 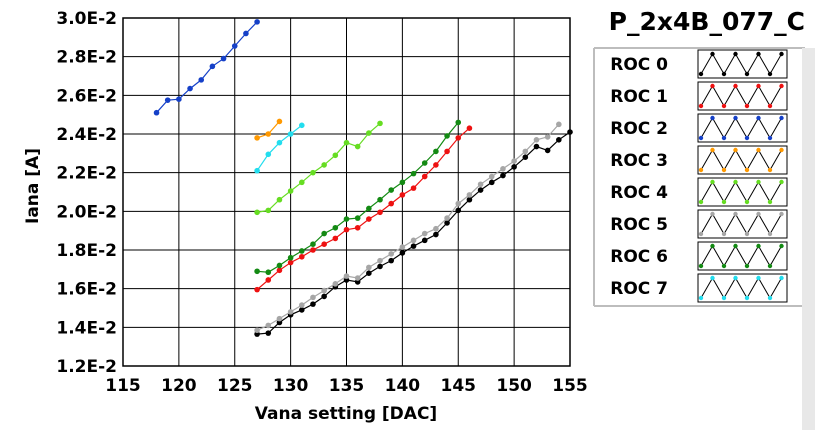 I want to click on legend-label: ROC 6, so click(x=639, y=257).